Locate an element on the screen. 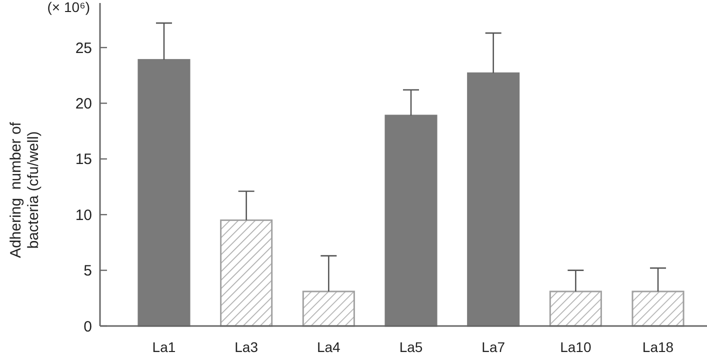 This screenshot has width=707, height=360. x-tick-label: La4 is located at coordinates (328, 347).